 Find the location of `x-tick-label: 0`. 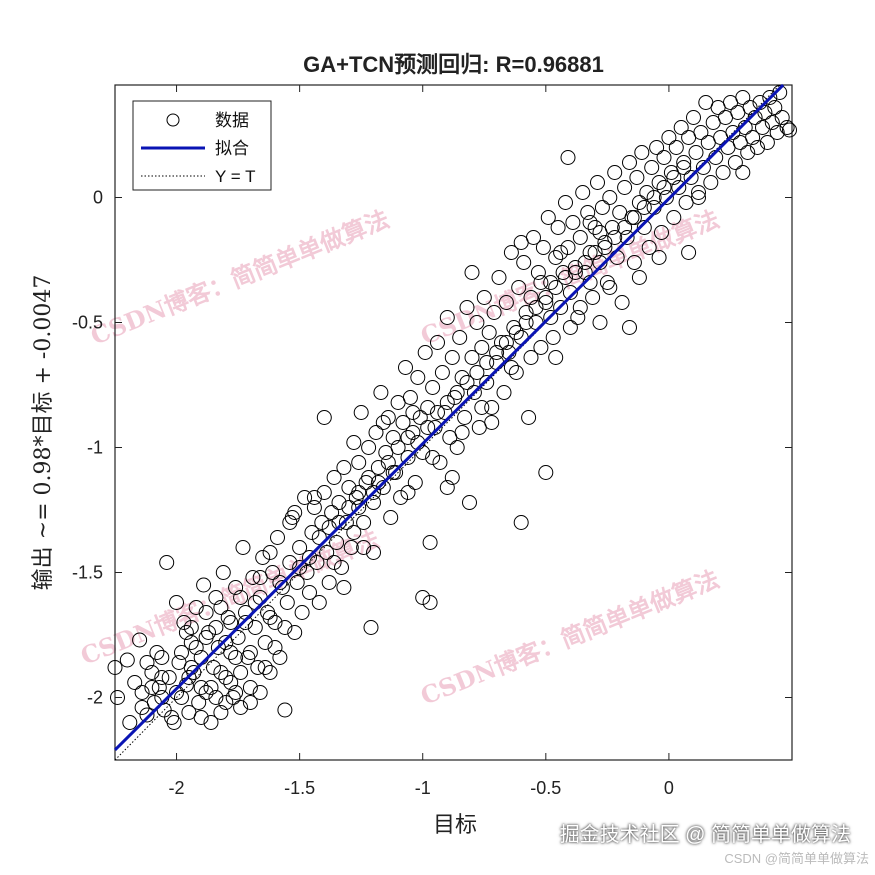

x-tick-label: 0 is located at coordinates (669, 788).